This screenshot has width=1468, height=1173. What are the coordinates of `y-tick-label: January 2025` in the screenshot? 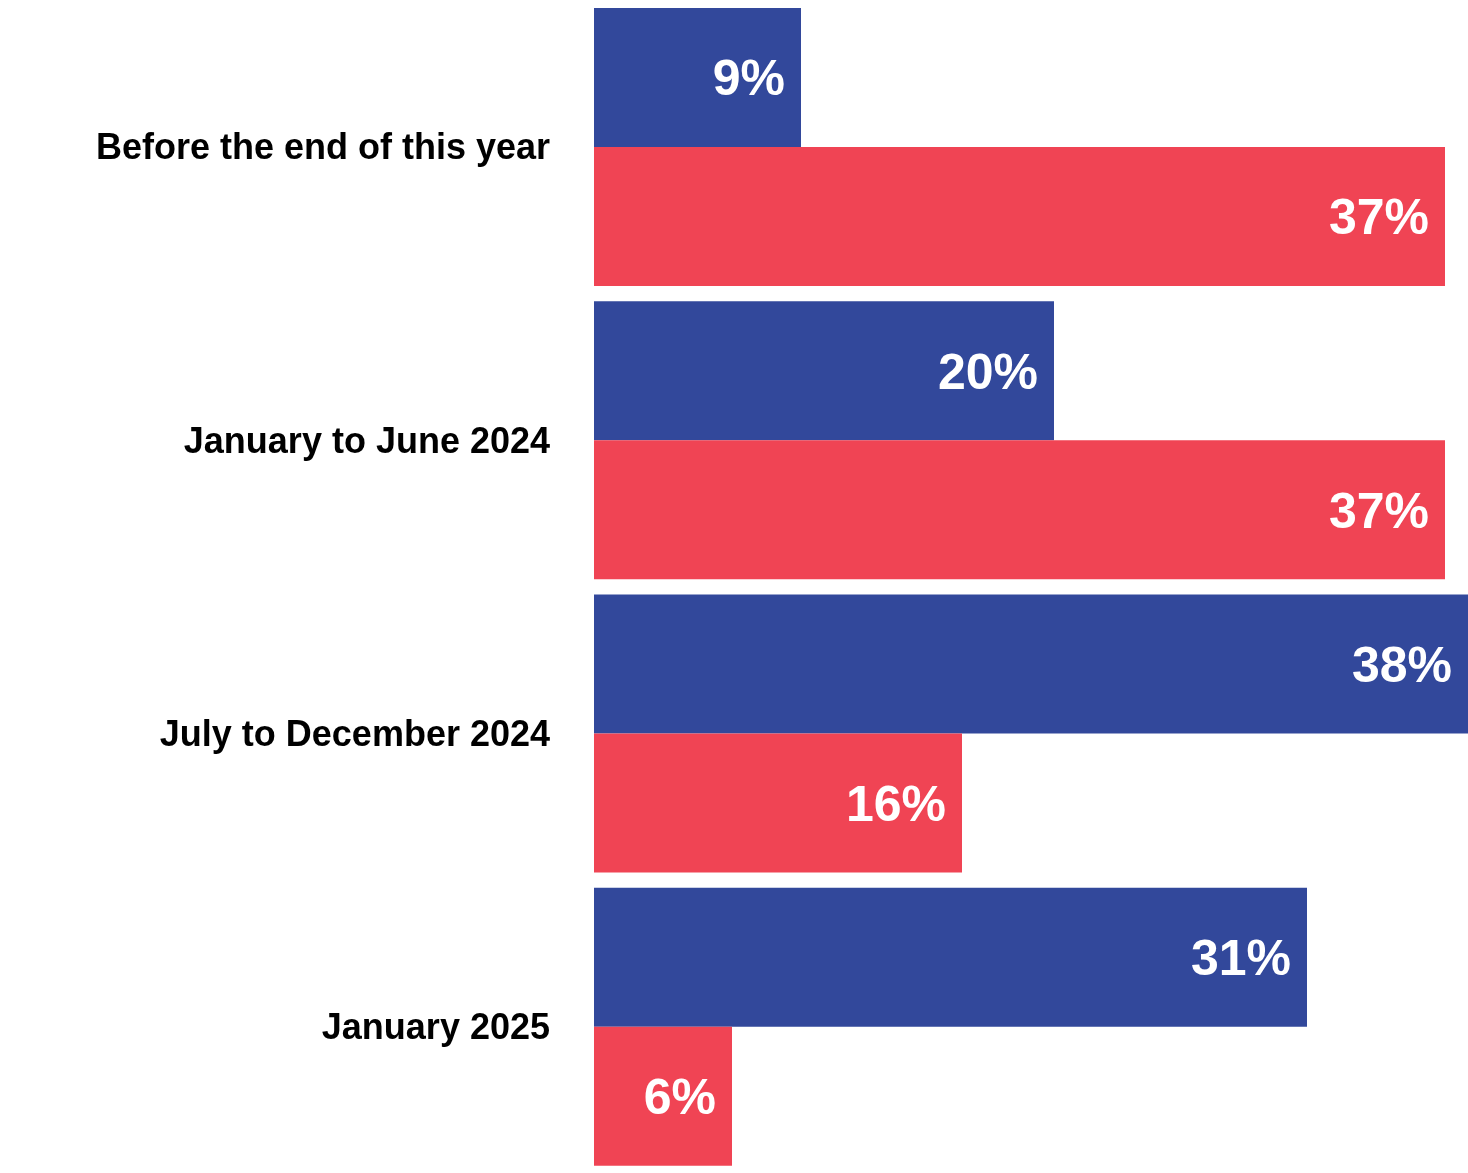 It's located at (435, 1027).